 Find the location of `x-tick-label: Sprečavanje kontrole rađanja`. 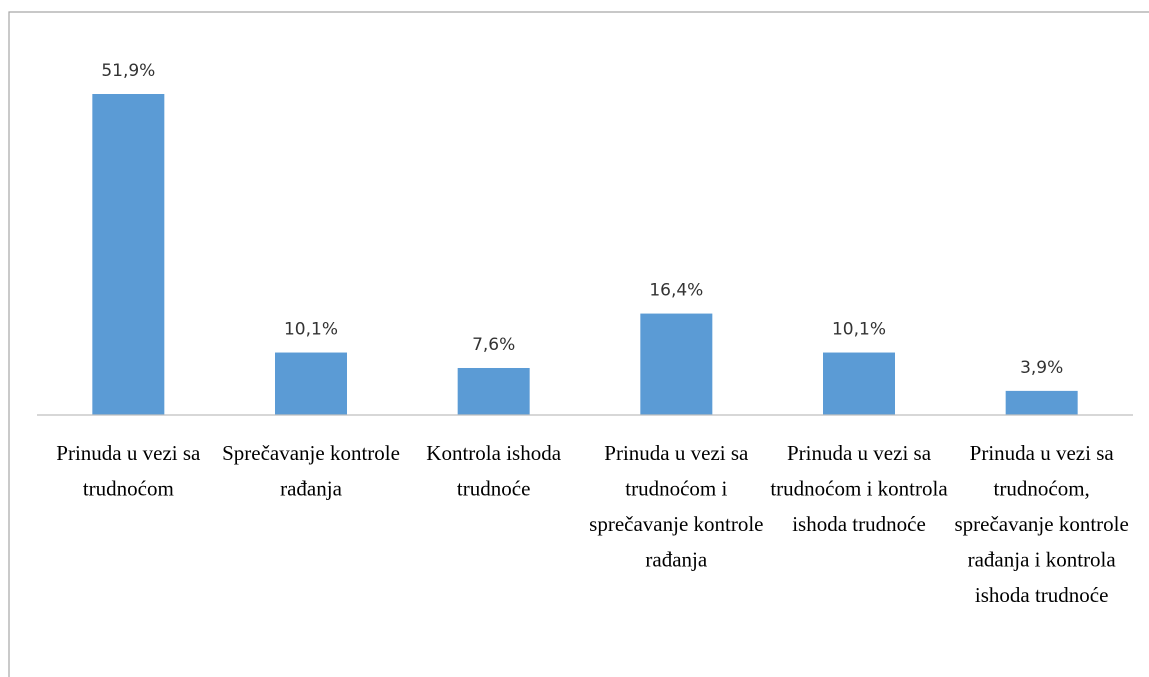

x-tick-label: Sprečavanje kontrole rađanja is located at coordinates (311, 471).